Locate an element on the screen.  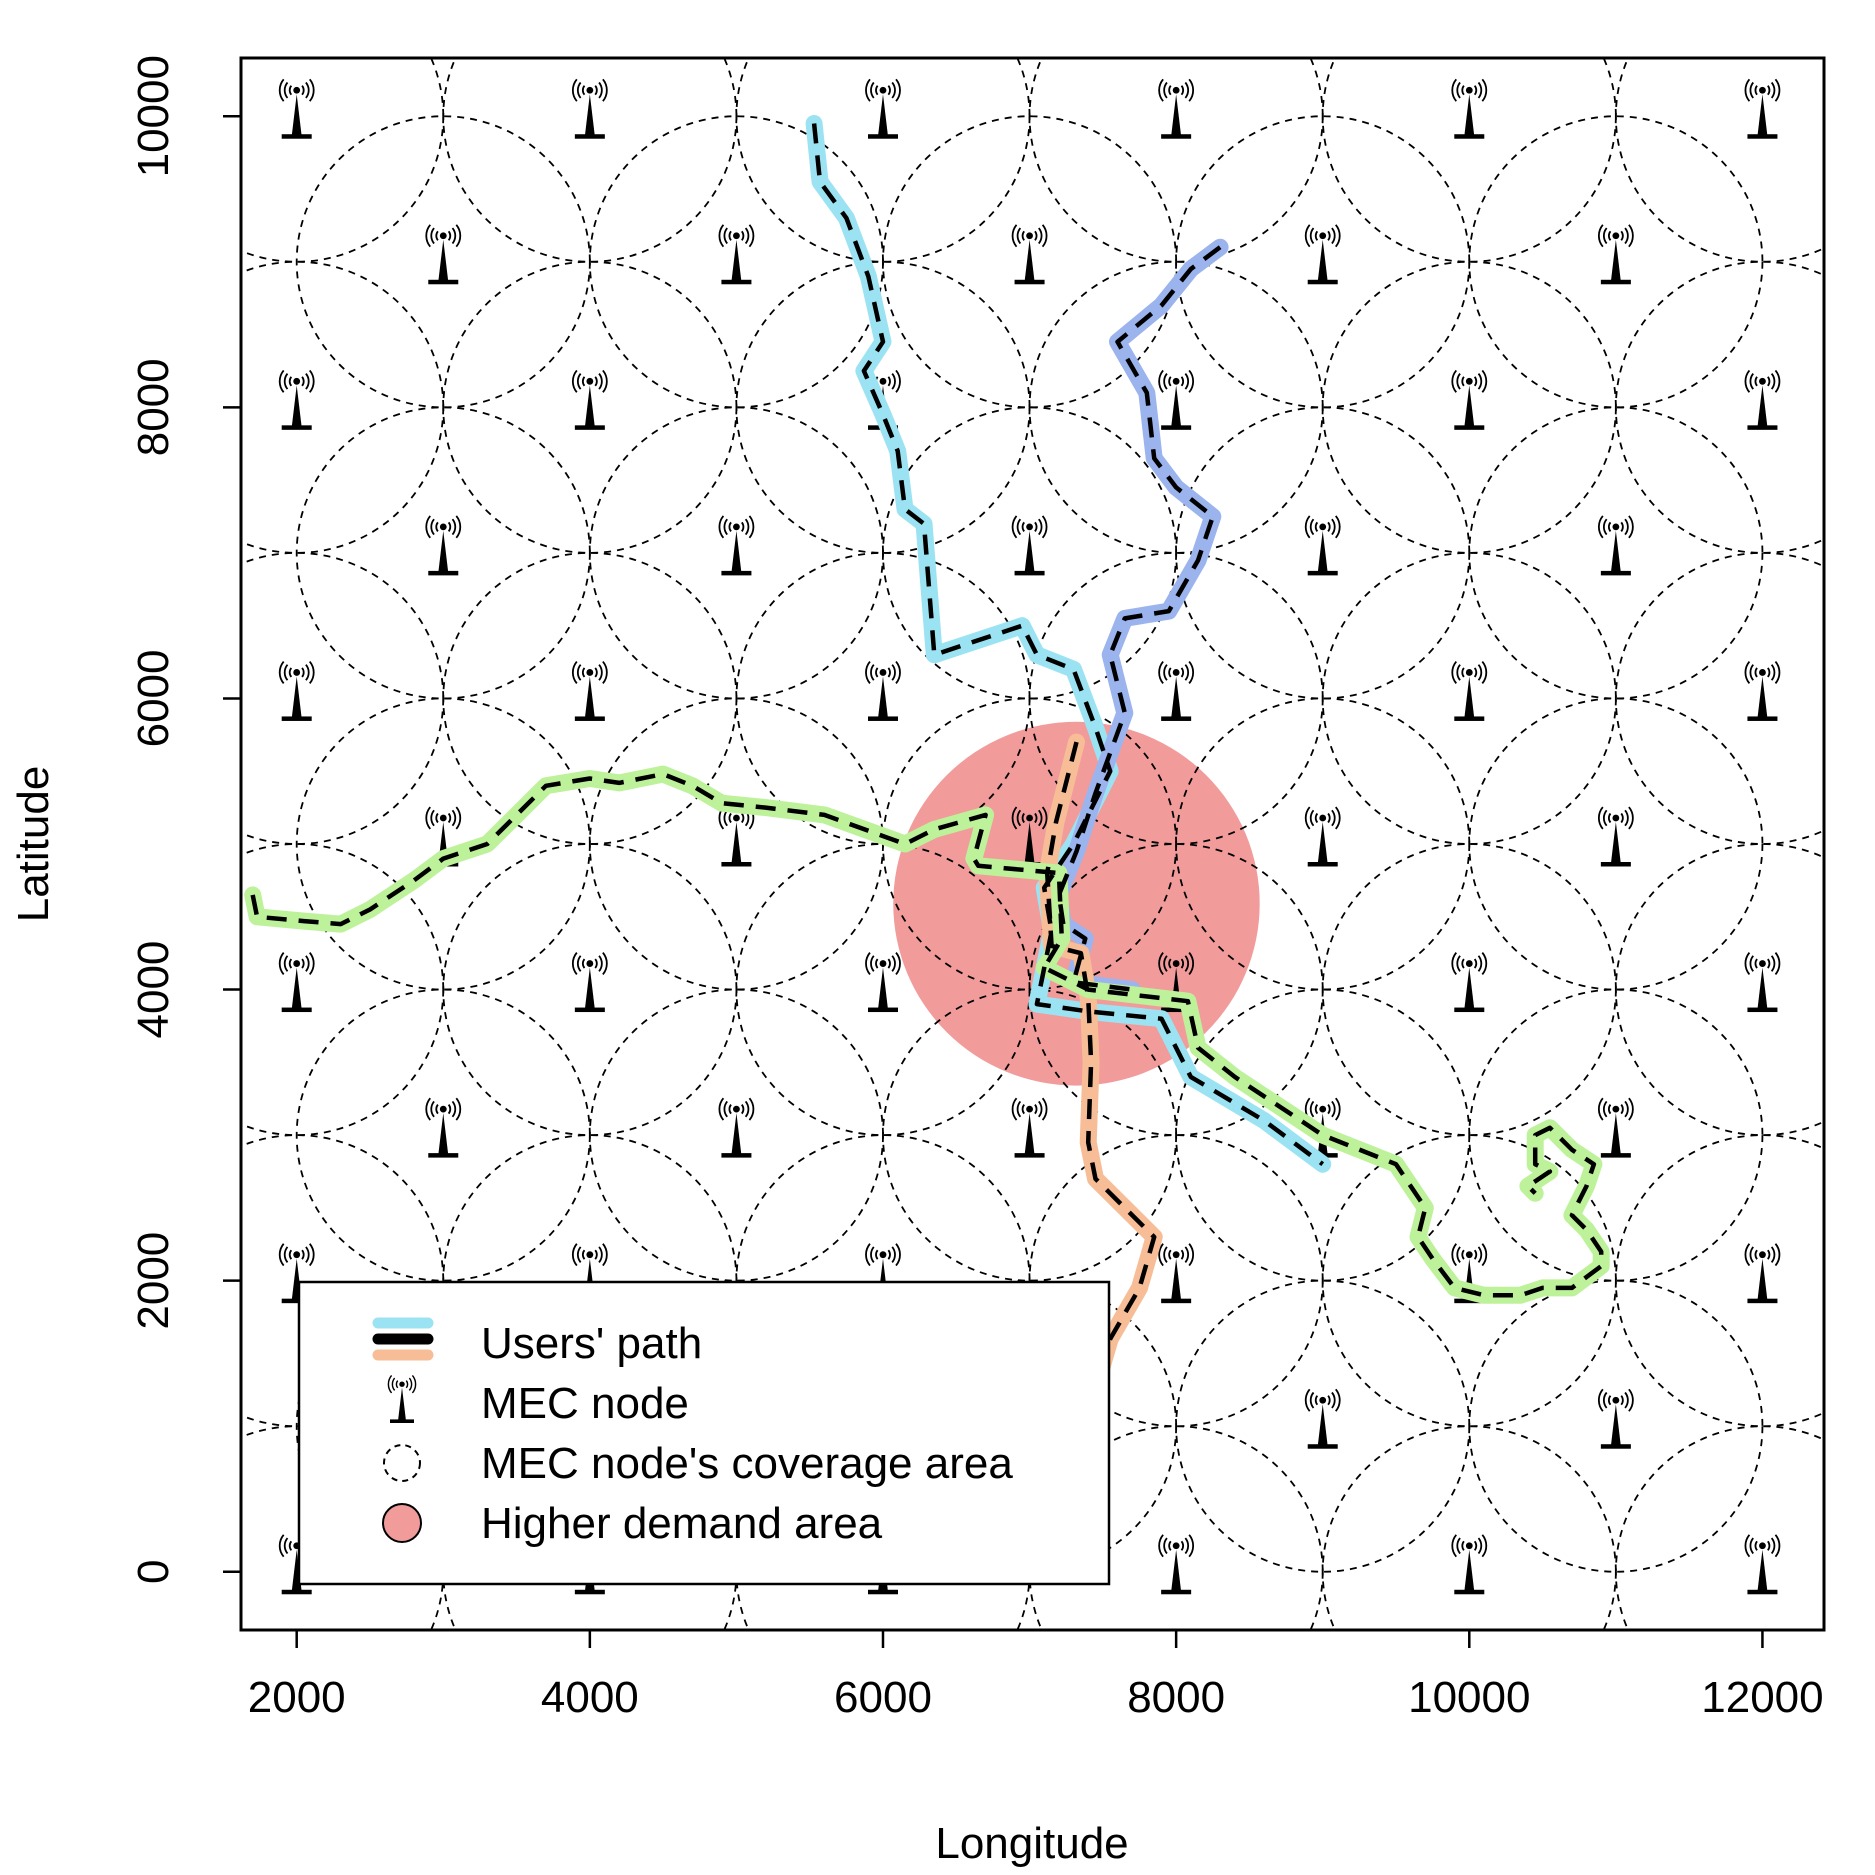
filled-circle-icon is located at coordinates (402, 1523).